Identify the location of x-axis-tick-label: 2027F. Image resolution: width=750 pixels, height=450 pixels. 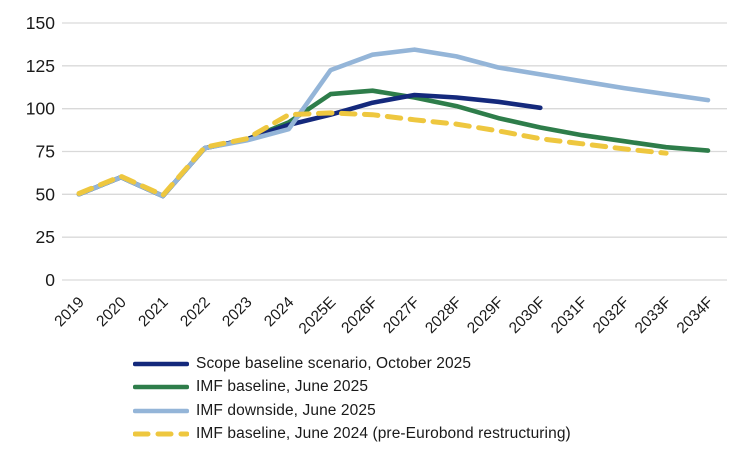
(401, 315).